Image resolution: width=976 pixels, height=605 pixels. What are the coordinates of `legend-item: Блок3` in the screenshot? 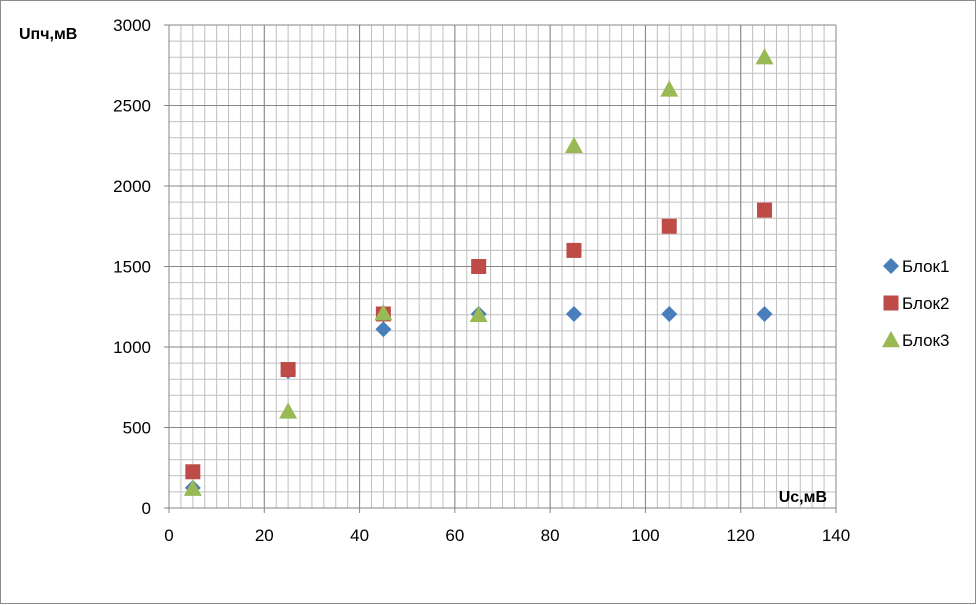 It's located at (915, 340).